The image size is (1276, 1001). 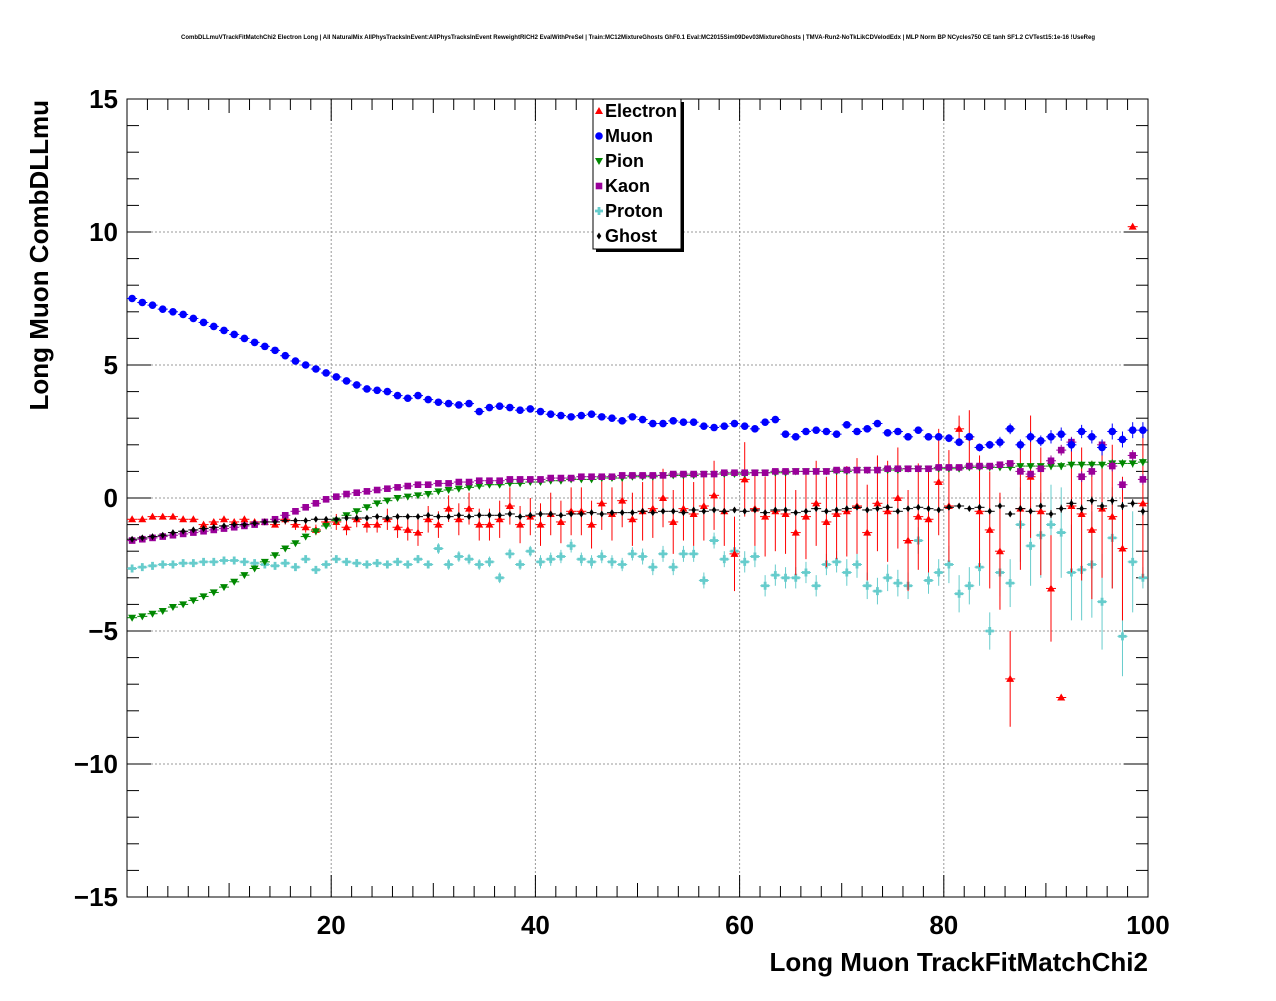 What do you see at coordinates (626, 236) in the screenshot?
I see `legend-entry-ghost: Ghost` at bounding box center [626, 236].